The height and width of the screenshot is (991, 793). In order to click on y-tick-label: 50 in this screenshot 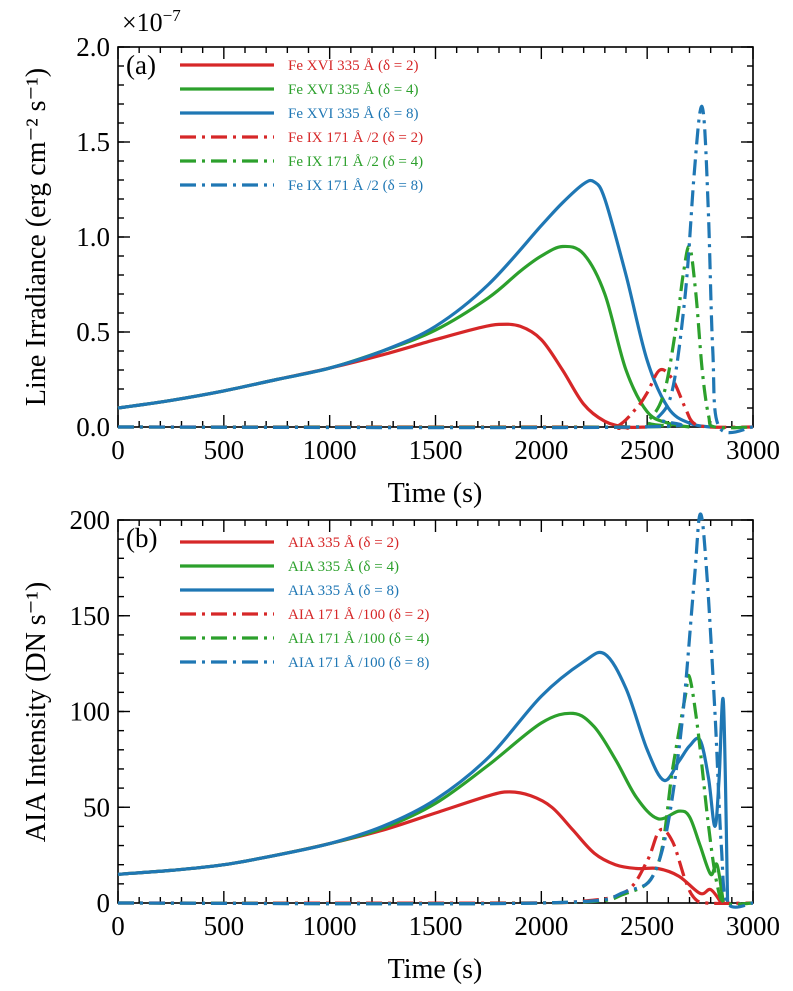, I will do `click(96, 807)`.